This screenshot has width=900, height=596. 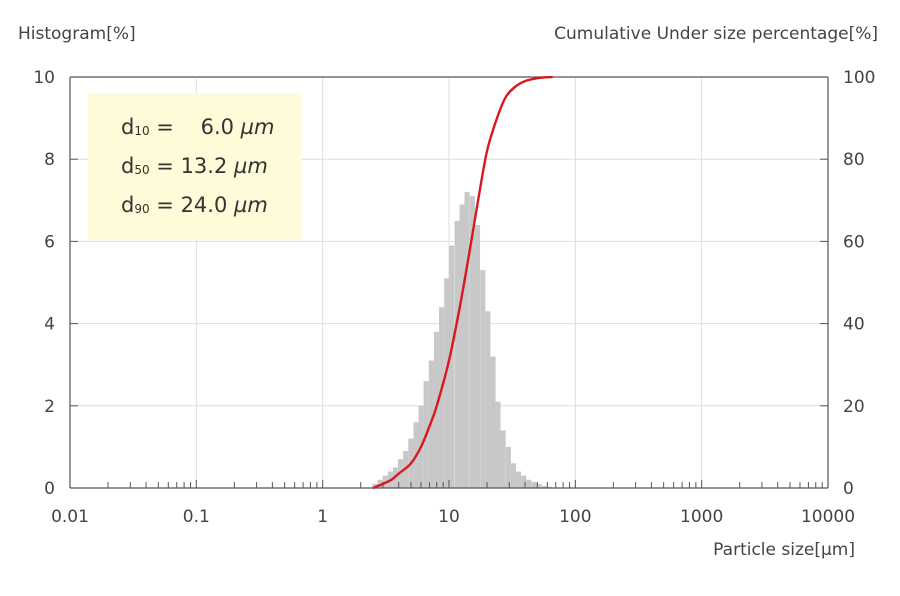 I want to click on right-tick-label: 60, so click(x=854, y=242).